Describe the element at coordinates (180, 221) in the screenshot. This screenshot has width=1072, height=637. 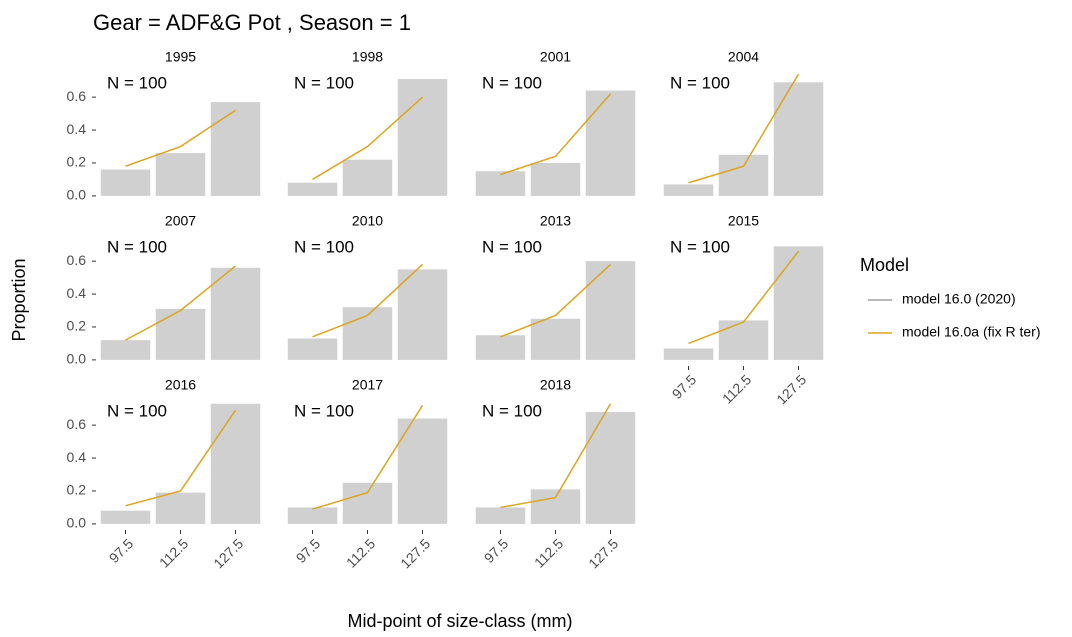
I see `panel-title: 2007` at that location.